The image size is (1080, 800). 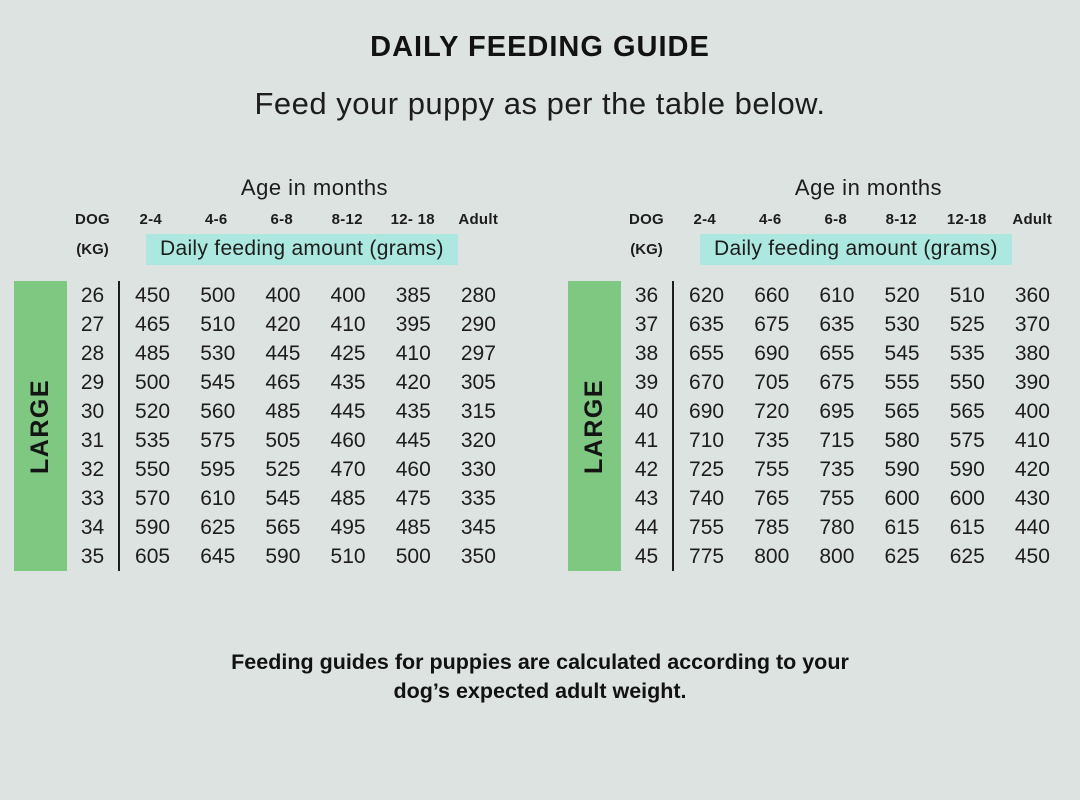 I want to click on dog-weight-kg: 34, so click(x=92, y=527).